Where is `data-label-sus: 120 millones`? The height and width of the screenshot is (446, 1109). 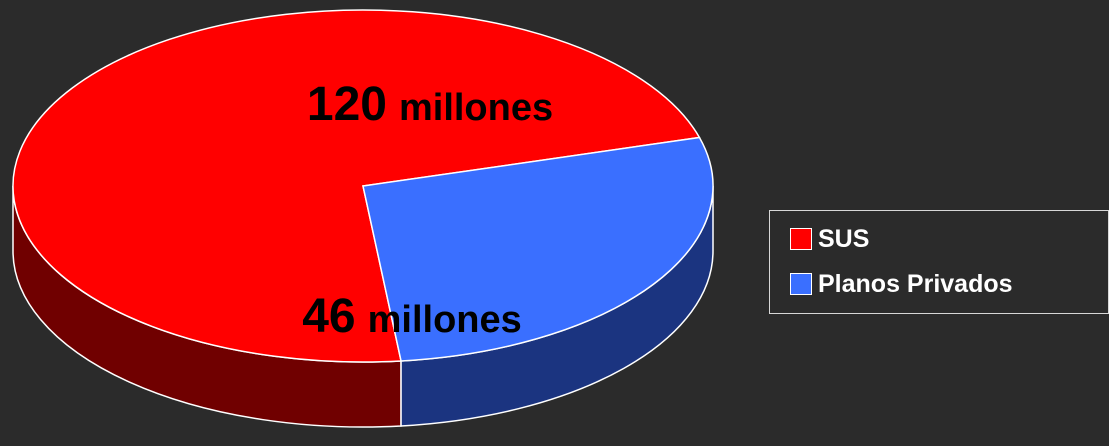
data-label-sus: 120 millones is located at coordinates (430, 104).